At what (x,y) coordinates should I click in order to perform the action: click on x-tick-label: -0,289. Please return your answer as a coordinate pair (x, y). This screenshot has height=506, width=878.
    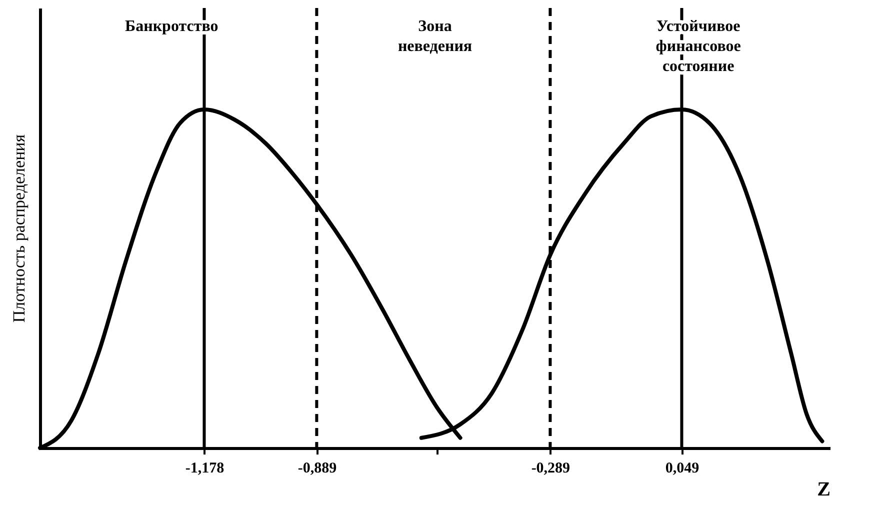
    Looking at the image, I should click on (550, 468).